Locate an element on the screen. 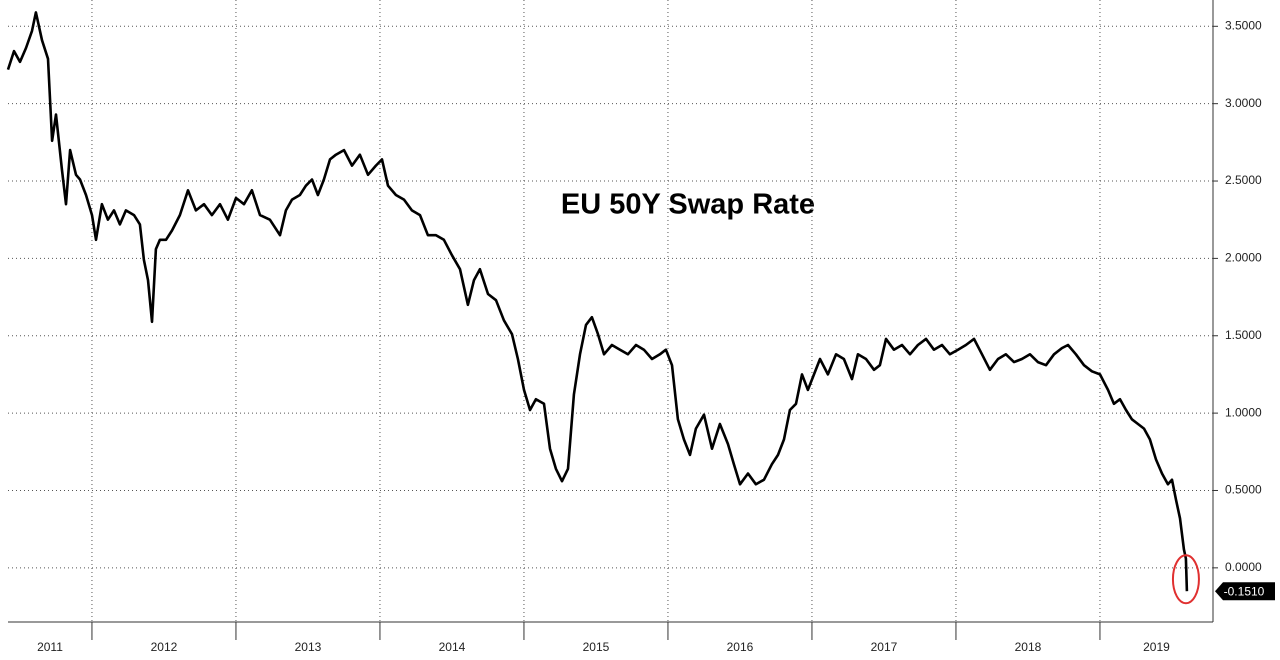 The image size is (1280, 660). y-tick-label: 0.5000 is located at coordinates (1243, 490).